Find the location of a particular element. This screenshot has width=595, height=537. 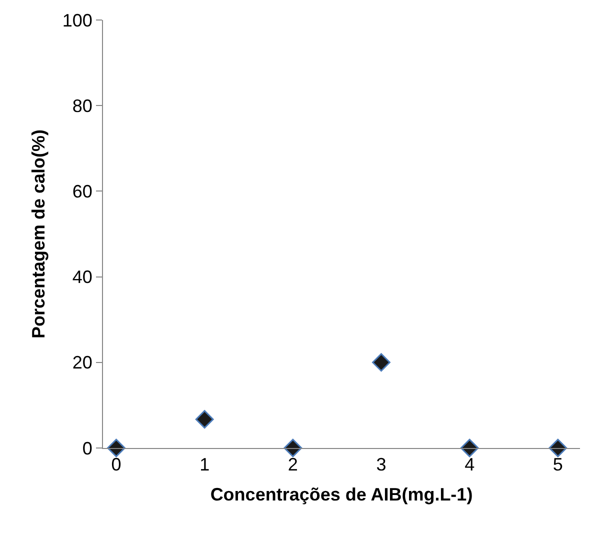

x-tick-label: 3 is located at coordinates (381, 464).